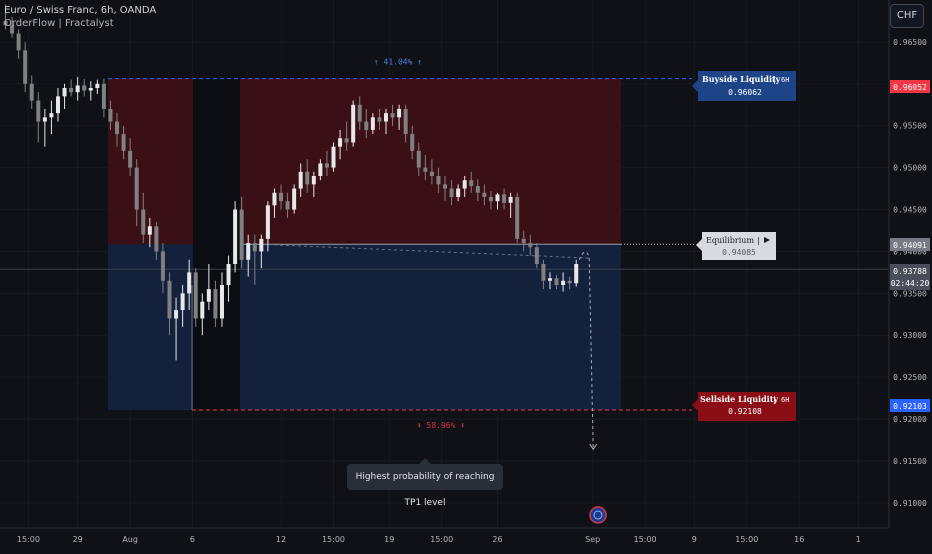 This screenshot has height=554, width=932. What do you see at coordinates (907, 16) in the screenshot?
I see `currency-button: CHF` at bounding box center [907, 16].